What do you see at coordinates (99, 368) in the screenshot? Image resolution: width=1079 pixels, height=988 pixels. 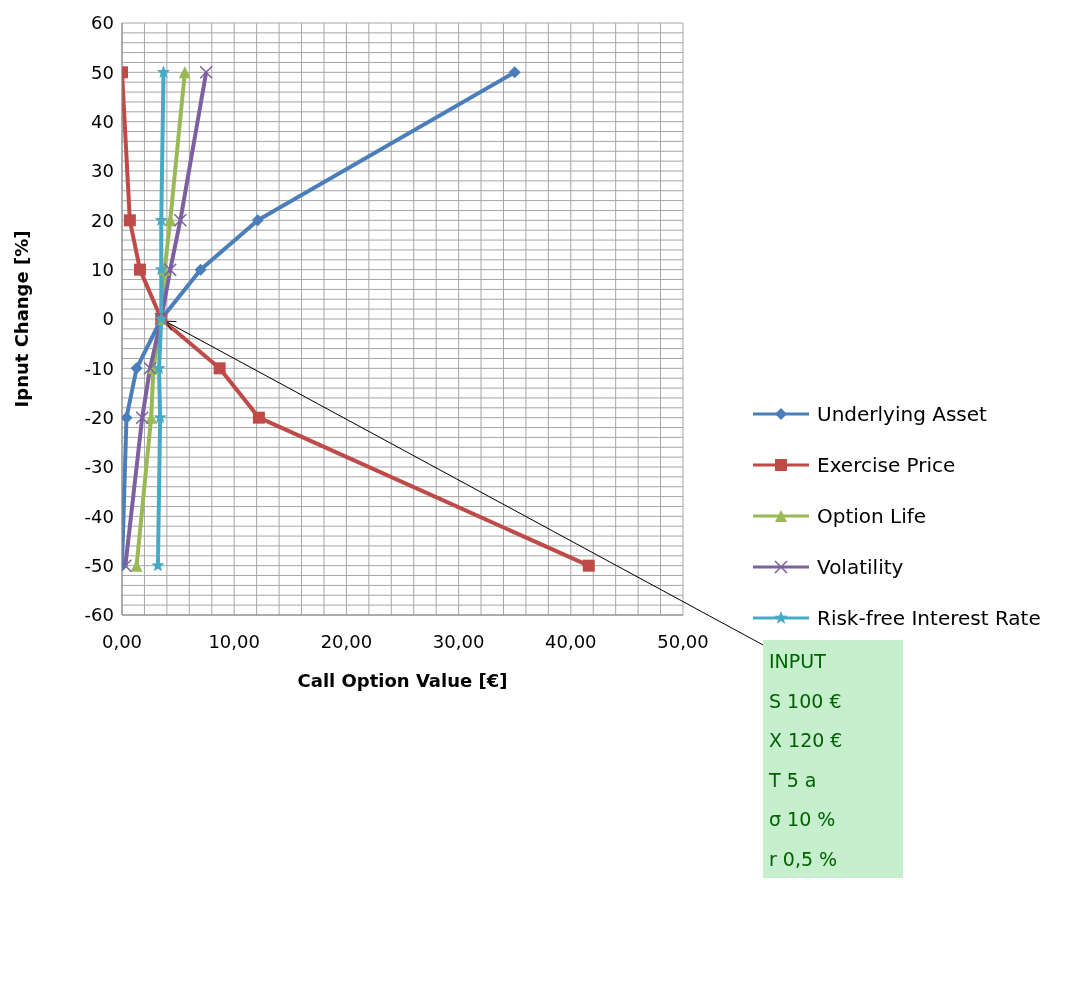 I see `y-tick-label: -10` at bounding box center [99, 368].